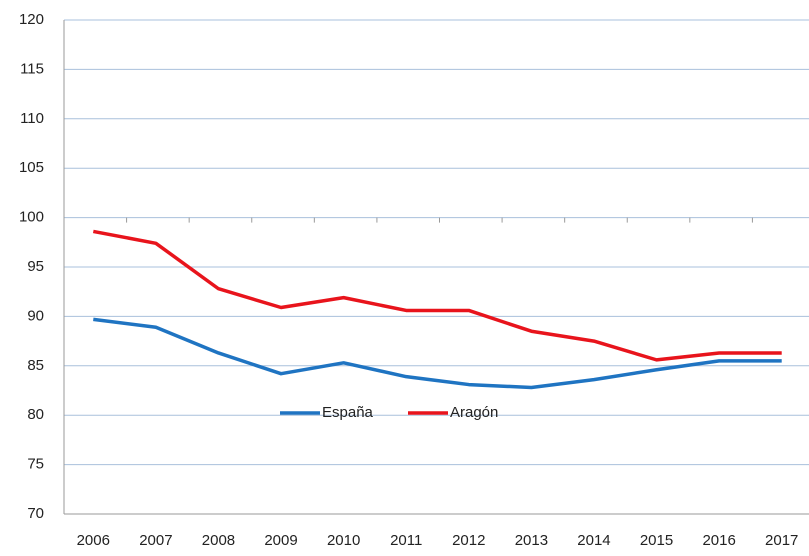  Describe the element at coordinates (35, 315) in the screenshot. I see `y-tick-label: 90` at that location.